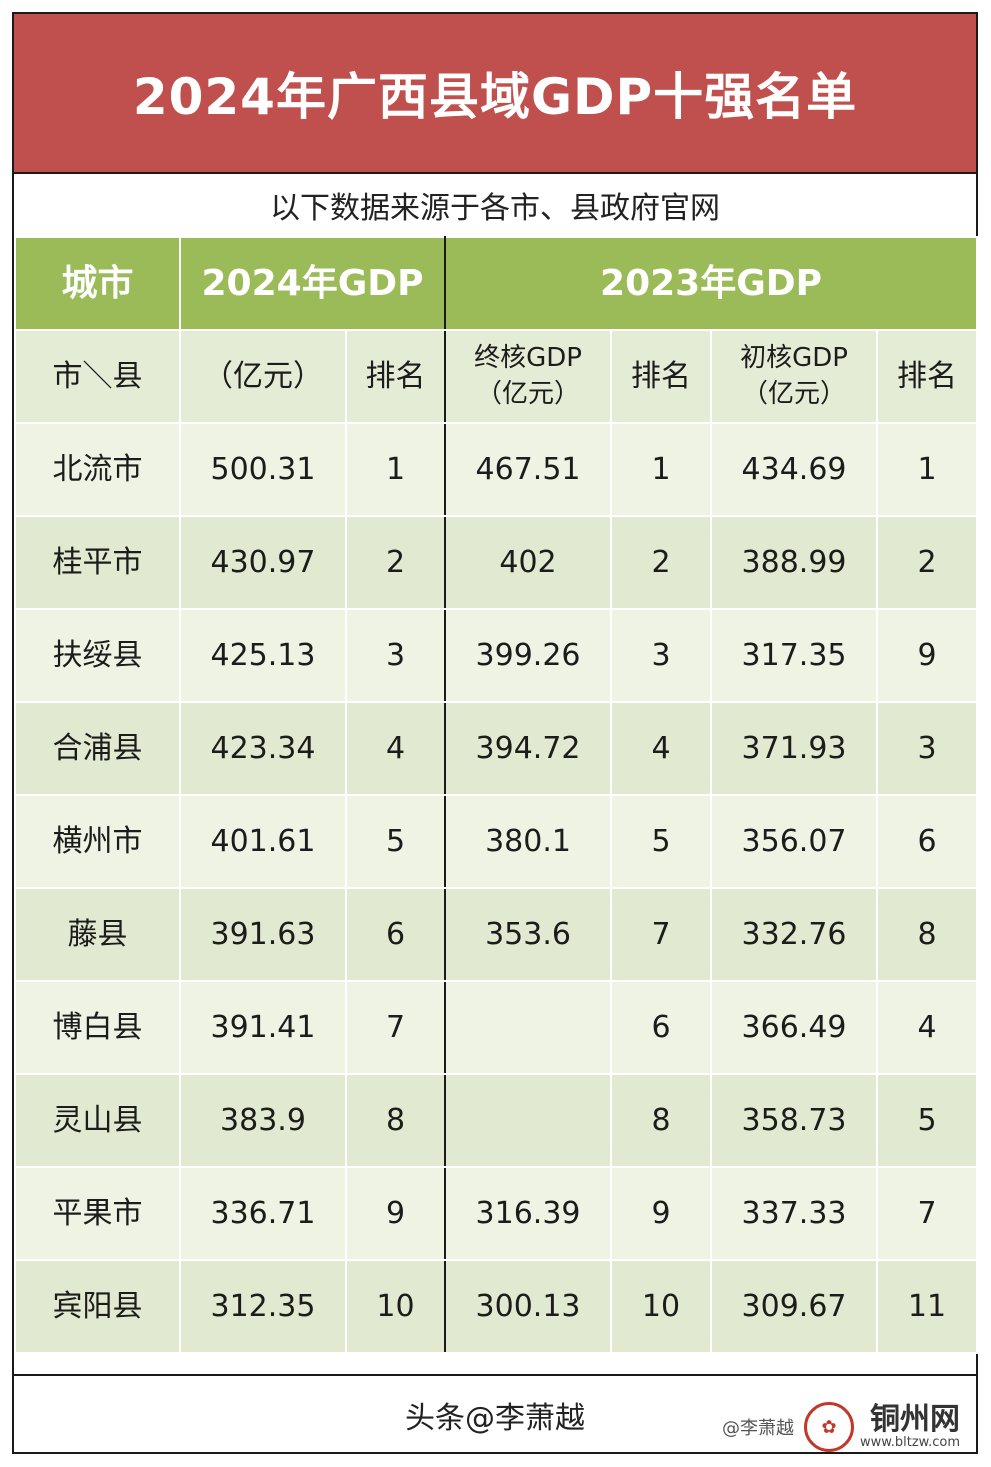  Describe the element at coordinates (395, 376) in the screenshot. I see `subheader-rank-2024: 排名` at that location.